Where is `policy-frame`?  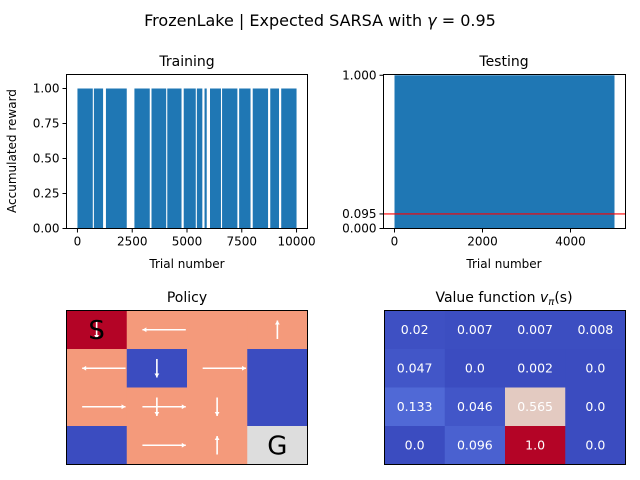
policy-frame is located at coordinates (187, 387).